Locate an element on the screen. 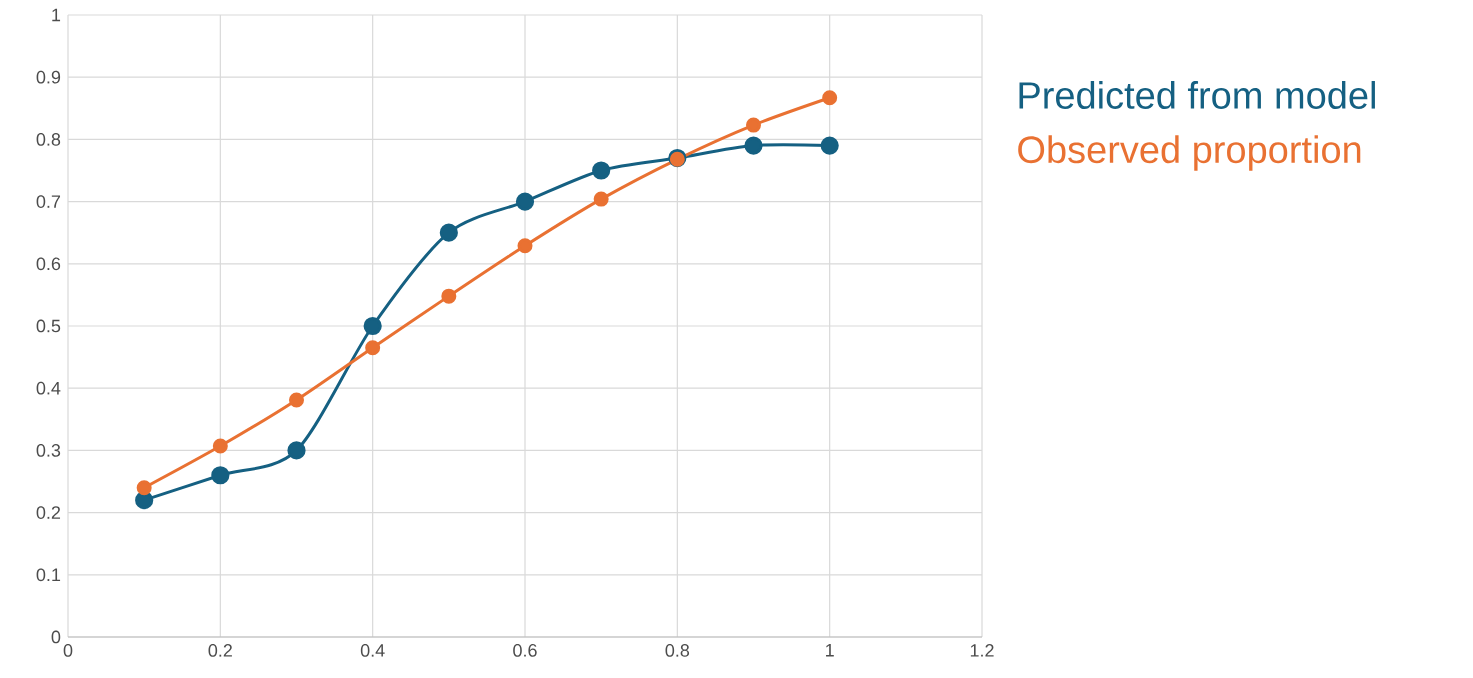 The width and height of the screenshot is (1473, 678). x-tick-label: 0.4 is located at coordinates (372, 650).